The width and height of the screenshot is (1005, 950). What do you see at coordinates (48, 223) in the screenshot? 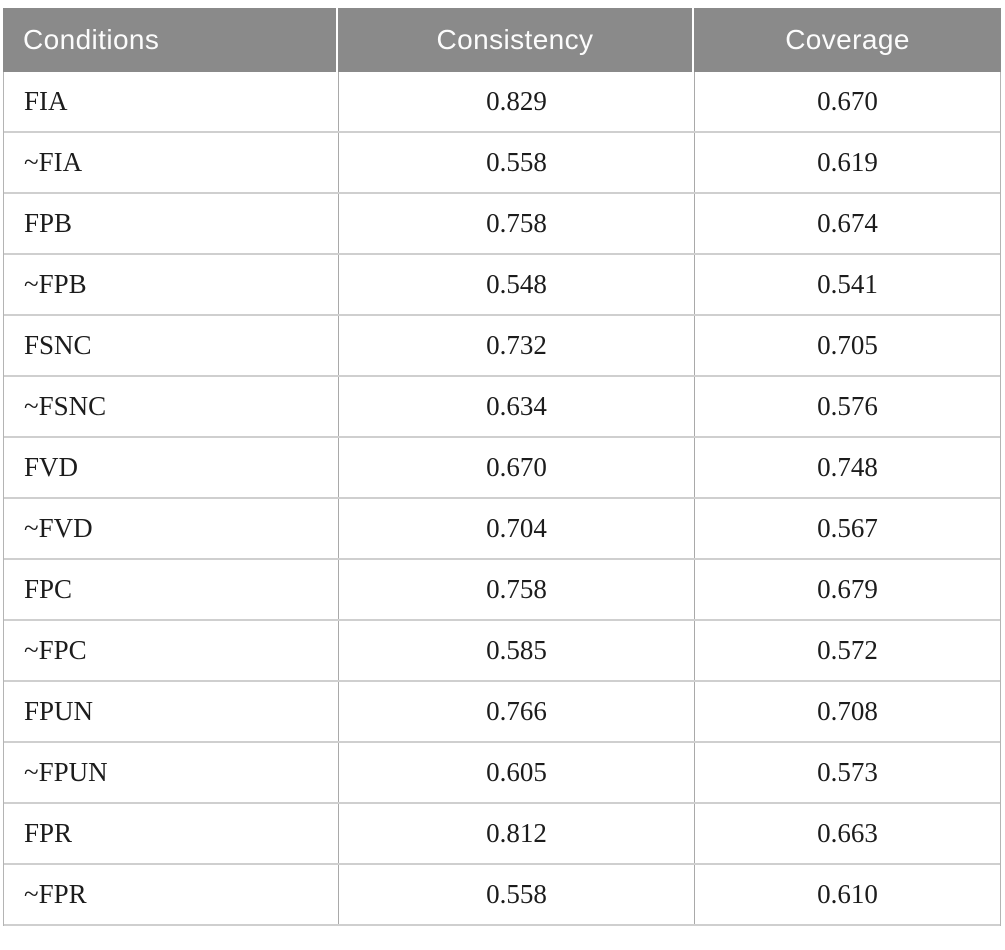
I see `condition-cell: FPB` at bounding box center [48, 223].